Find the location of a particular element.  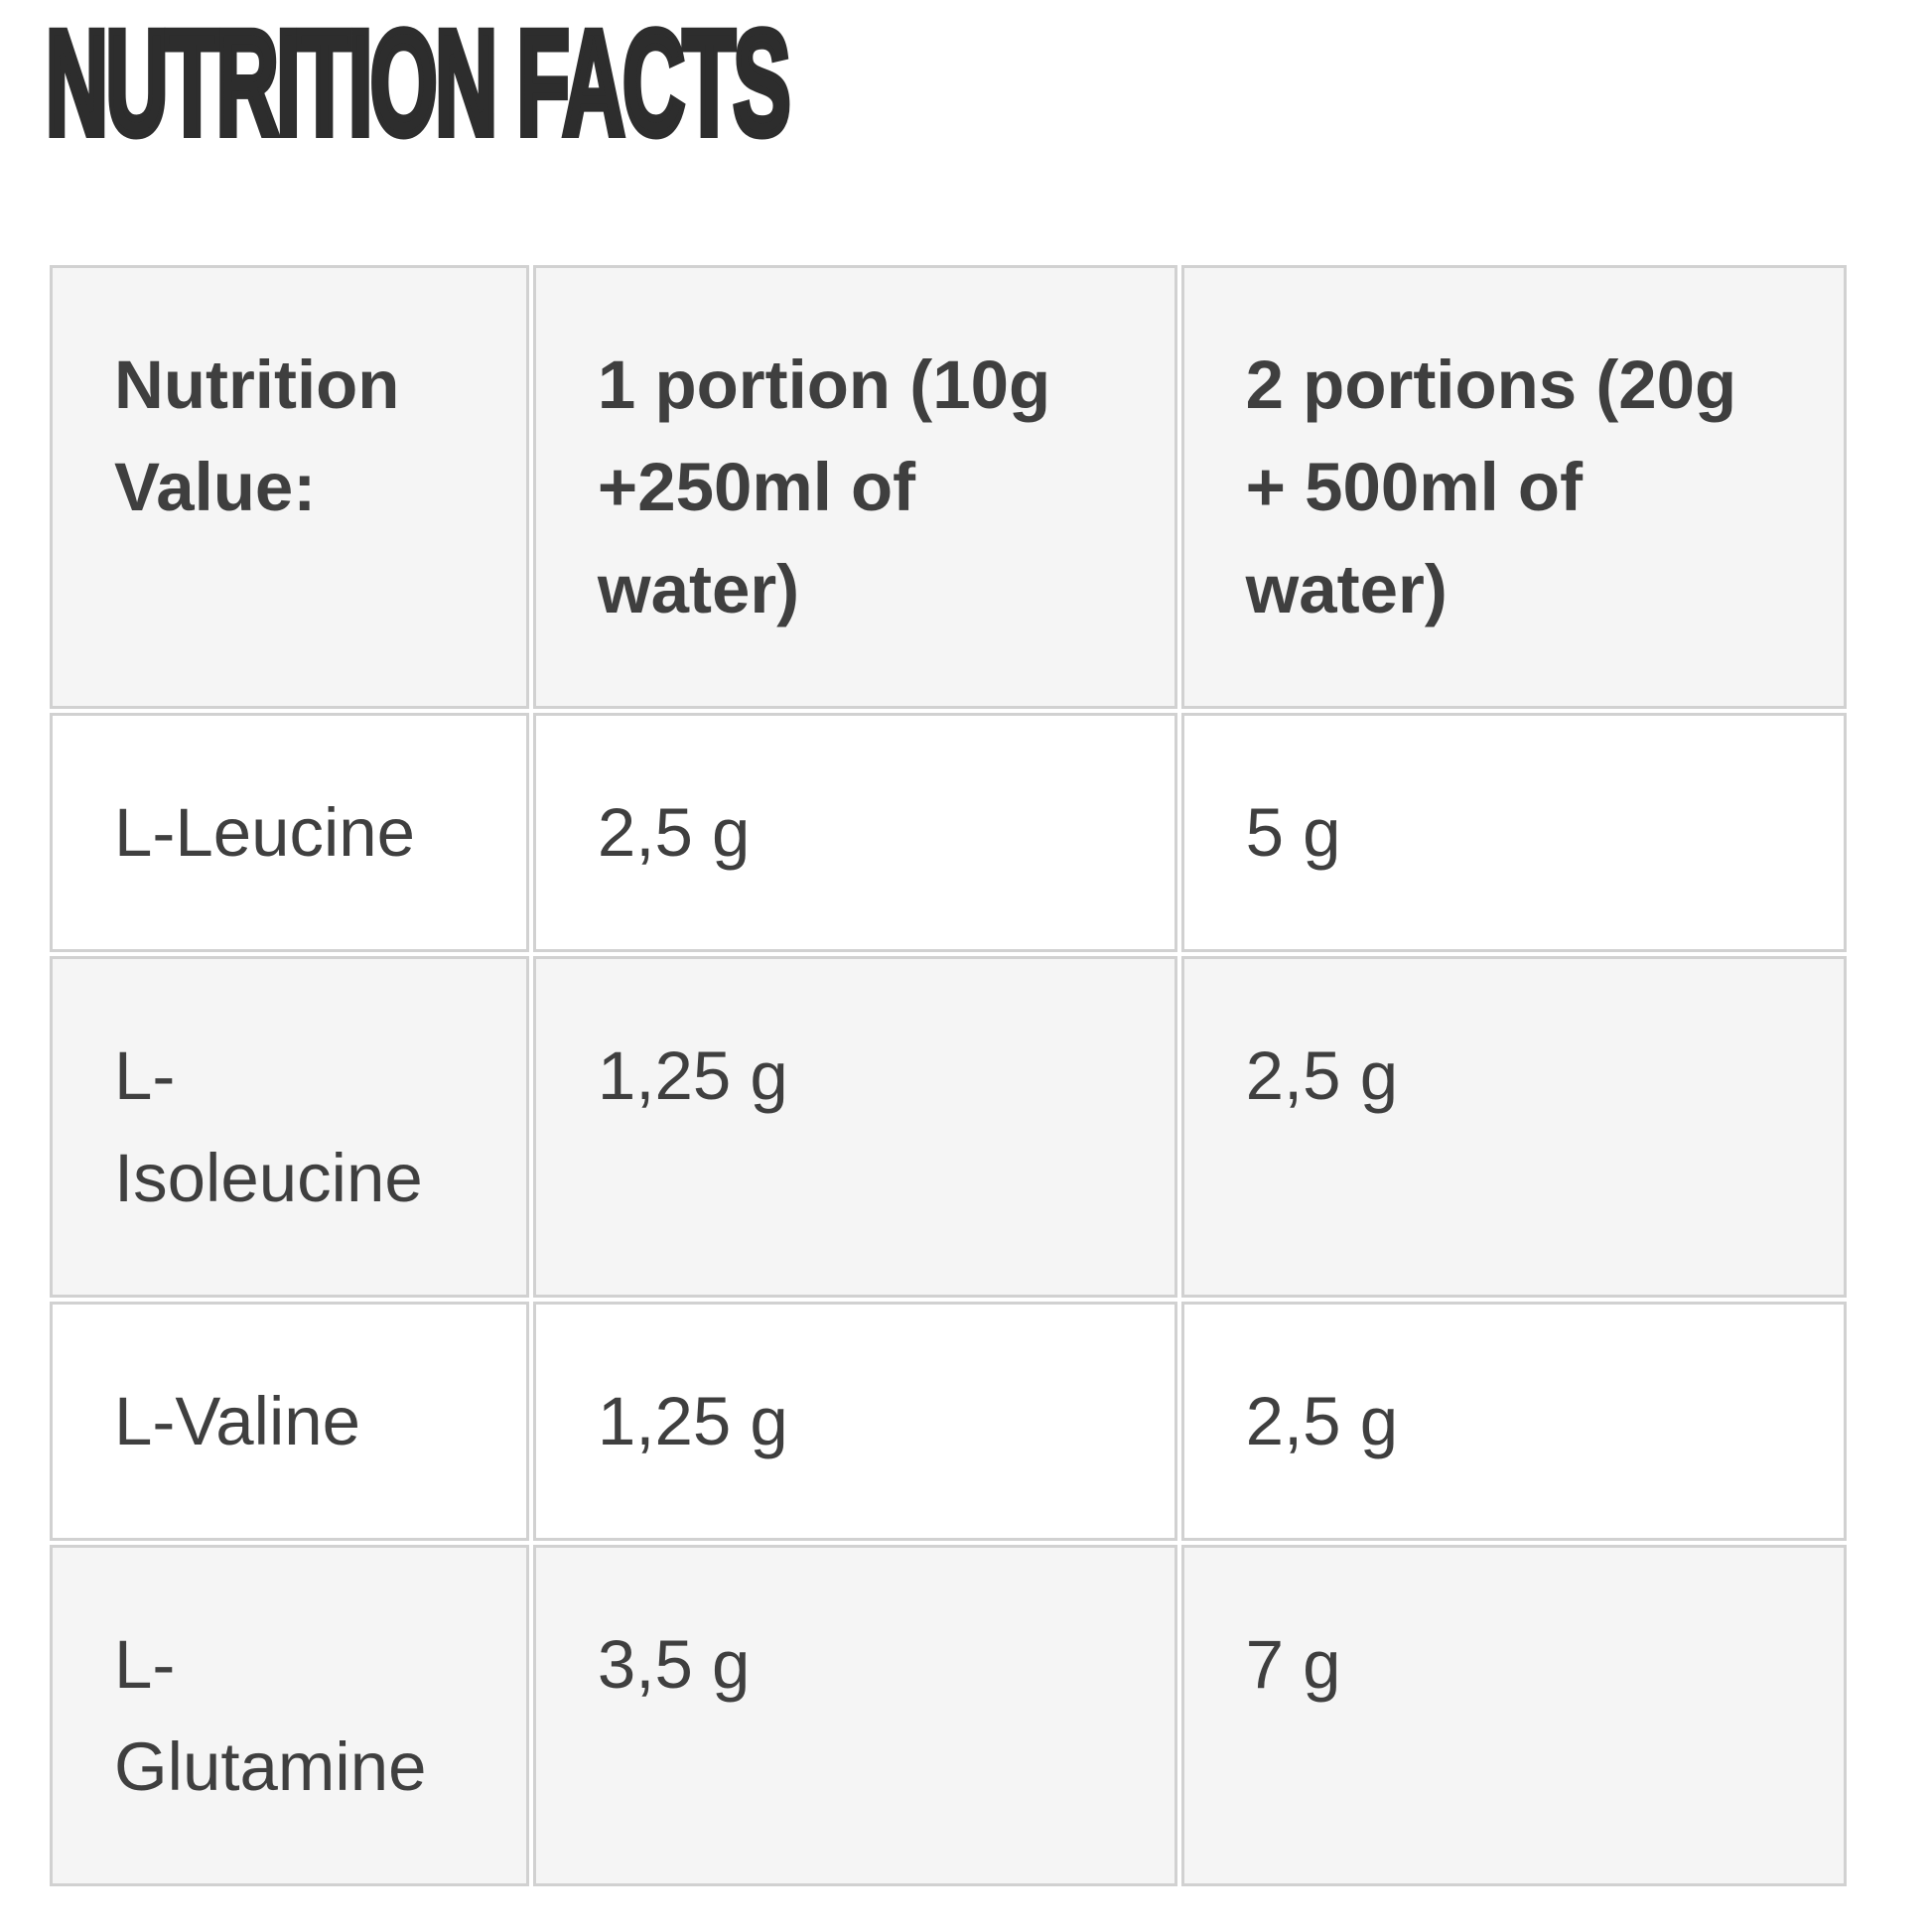

row-label-cell: L- Glutamine is located at coordinates (290, 1716).